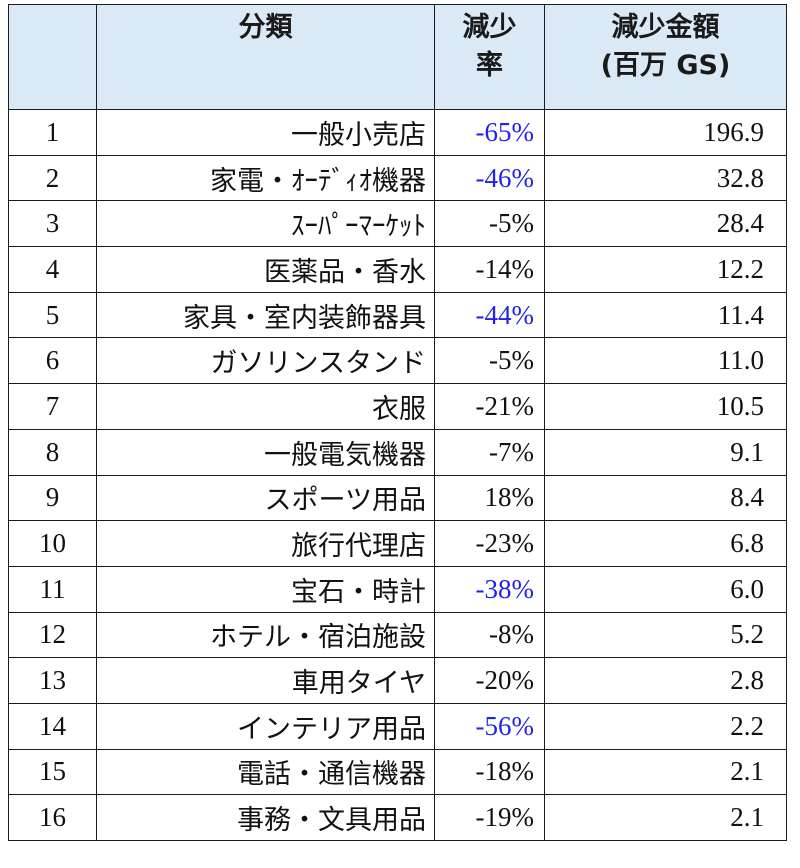 The height and width of the screenshot is (868, 800). I want to click on rank-cell: 5, so click(52, 315).